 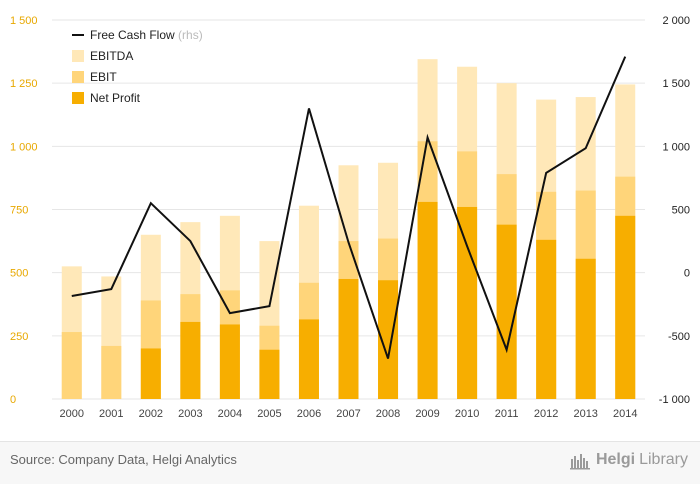 What do you see at coordinates (230, 414) in the screenshot?
I see `x-tick-label: 2004` at bounding box center [230, 414].